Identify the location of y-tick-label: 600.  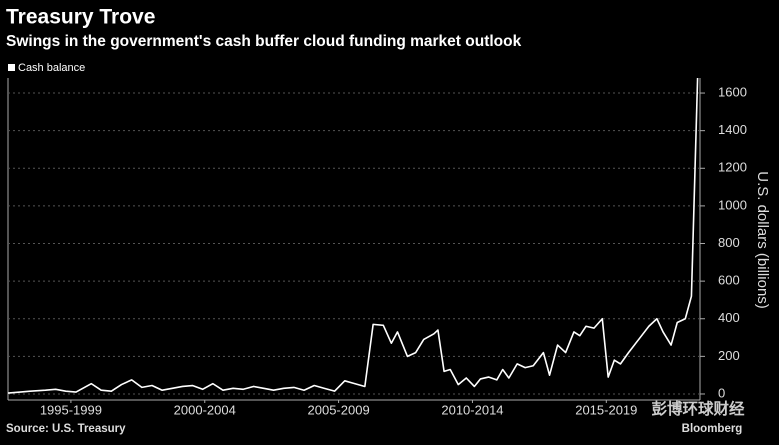
(729, 280).